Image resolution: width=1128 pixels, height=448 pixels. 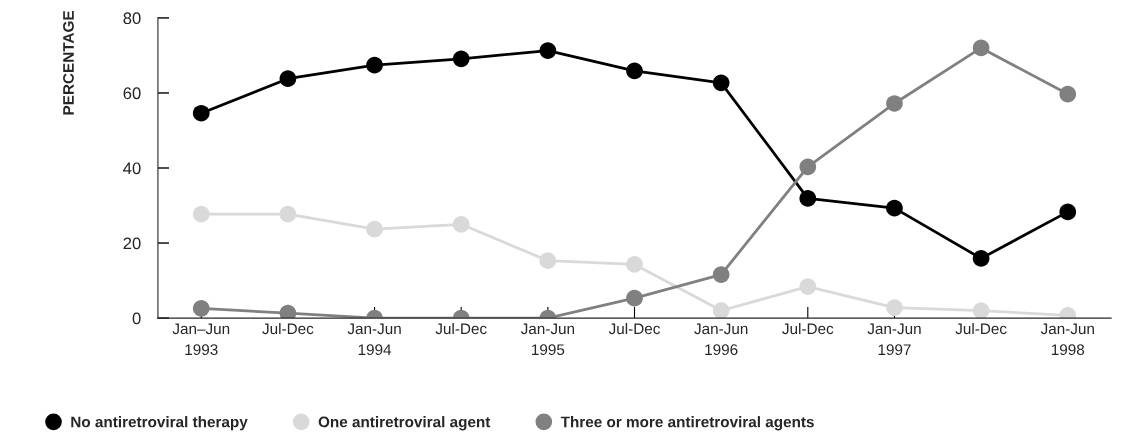 What do you see at coordinates (159, 423) in the screenshot?
I see `legend-label: No antiretroviral therapy` at bounding box center [159, 423].